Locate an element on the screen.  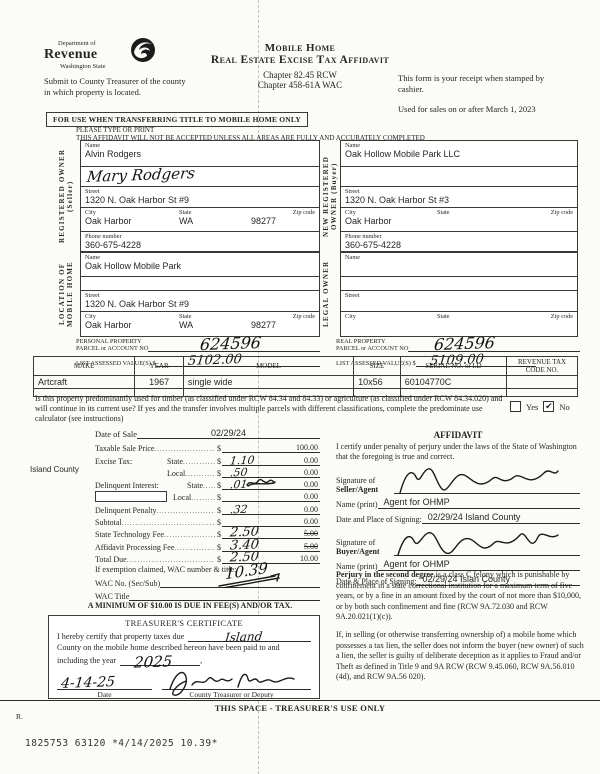
location-street-row: Street 1320 N. Oak Harbor St #9 is located at coordinates (200, 301).